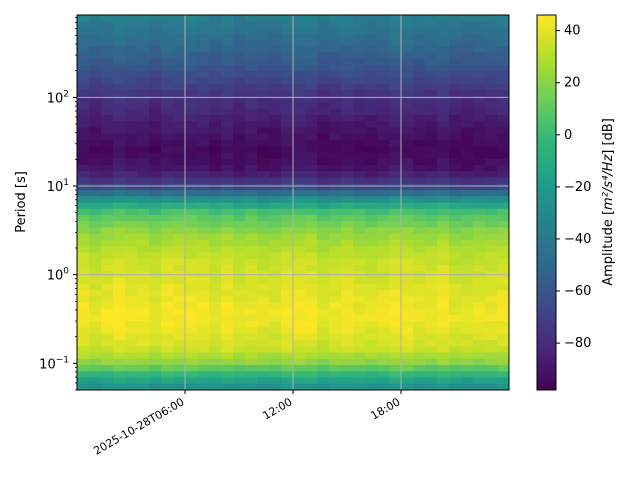 This screenshot has width=640, height=480. I want to click on y-tick-label: 10−1, so click(54, 363).